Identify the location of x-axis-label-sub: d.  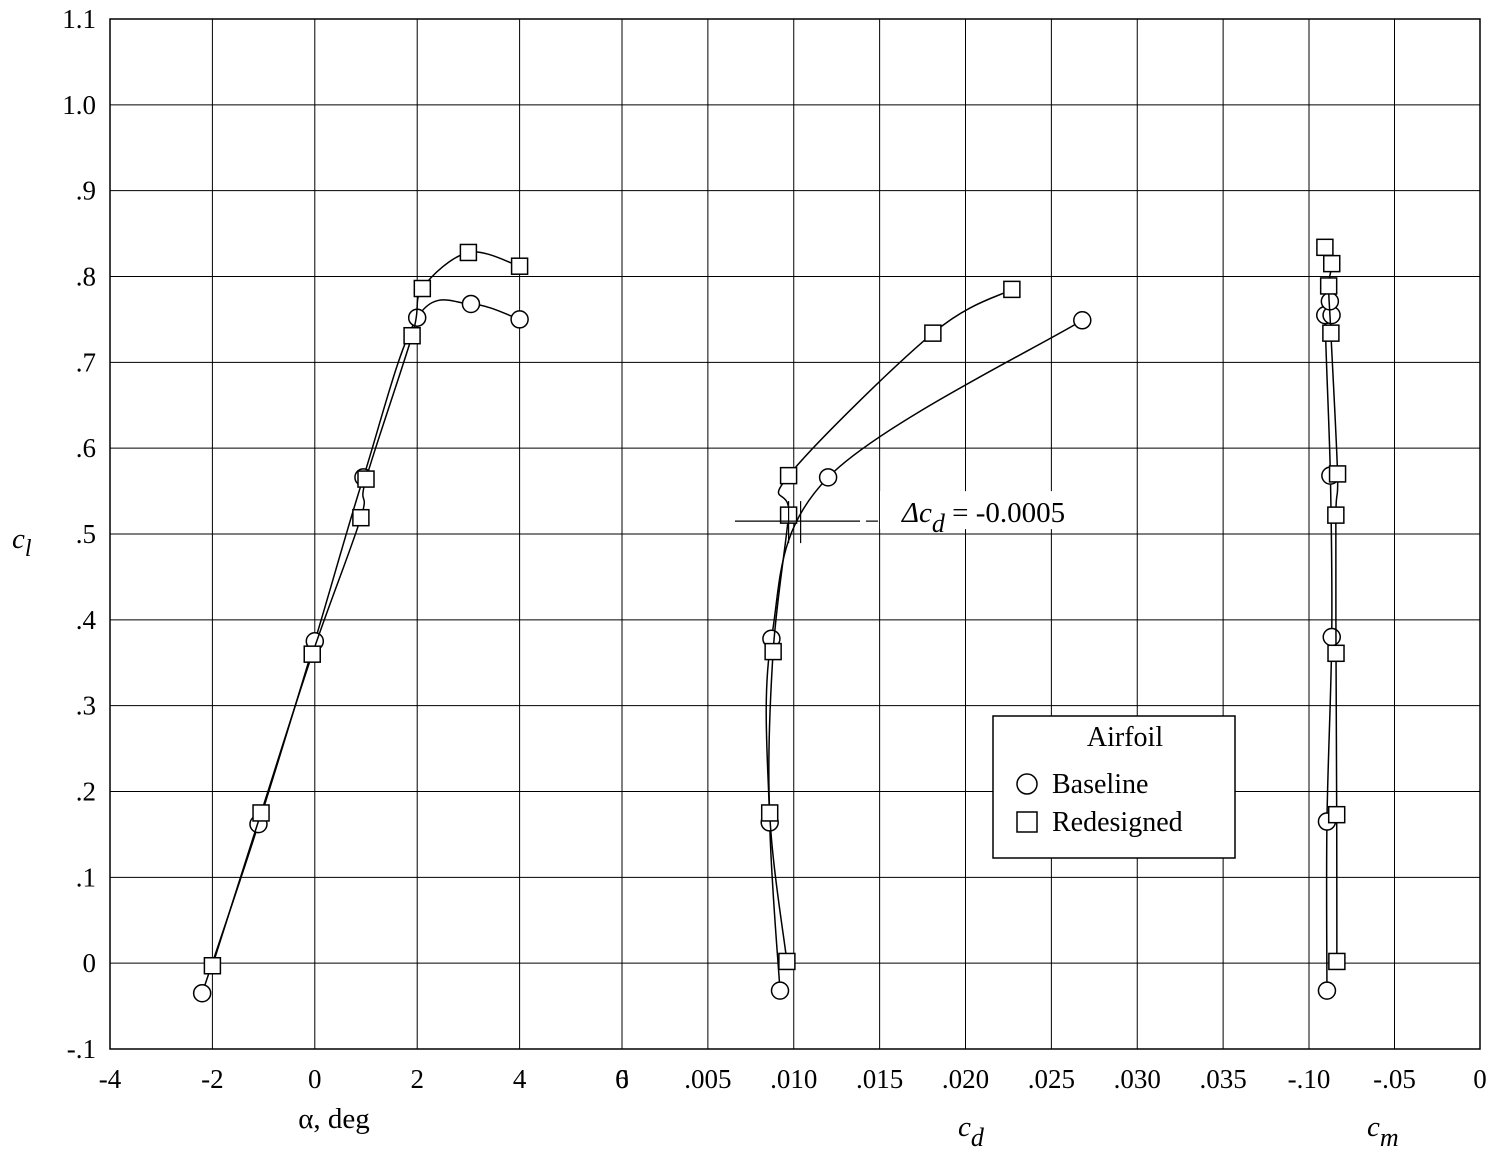
(978, 1137).